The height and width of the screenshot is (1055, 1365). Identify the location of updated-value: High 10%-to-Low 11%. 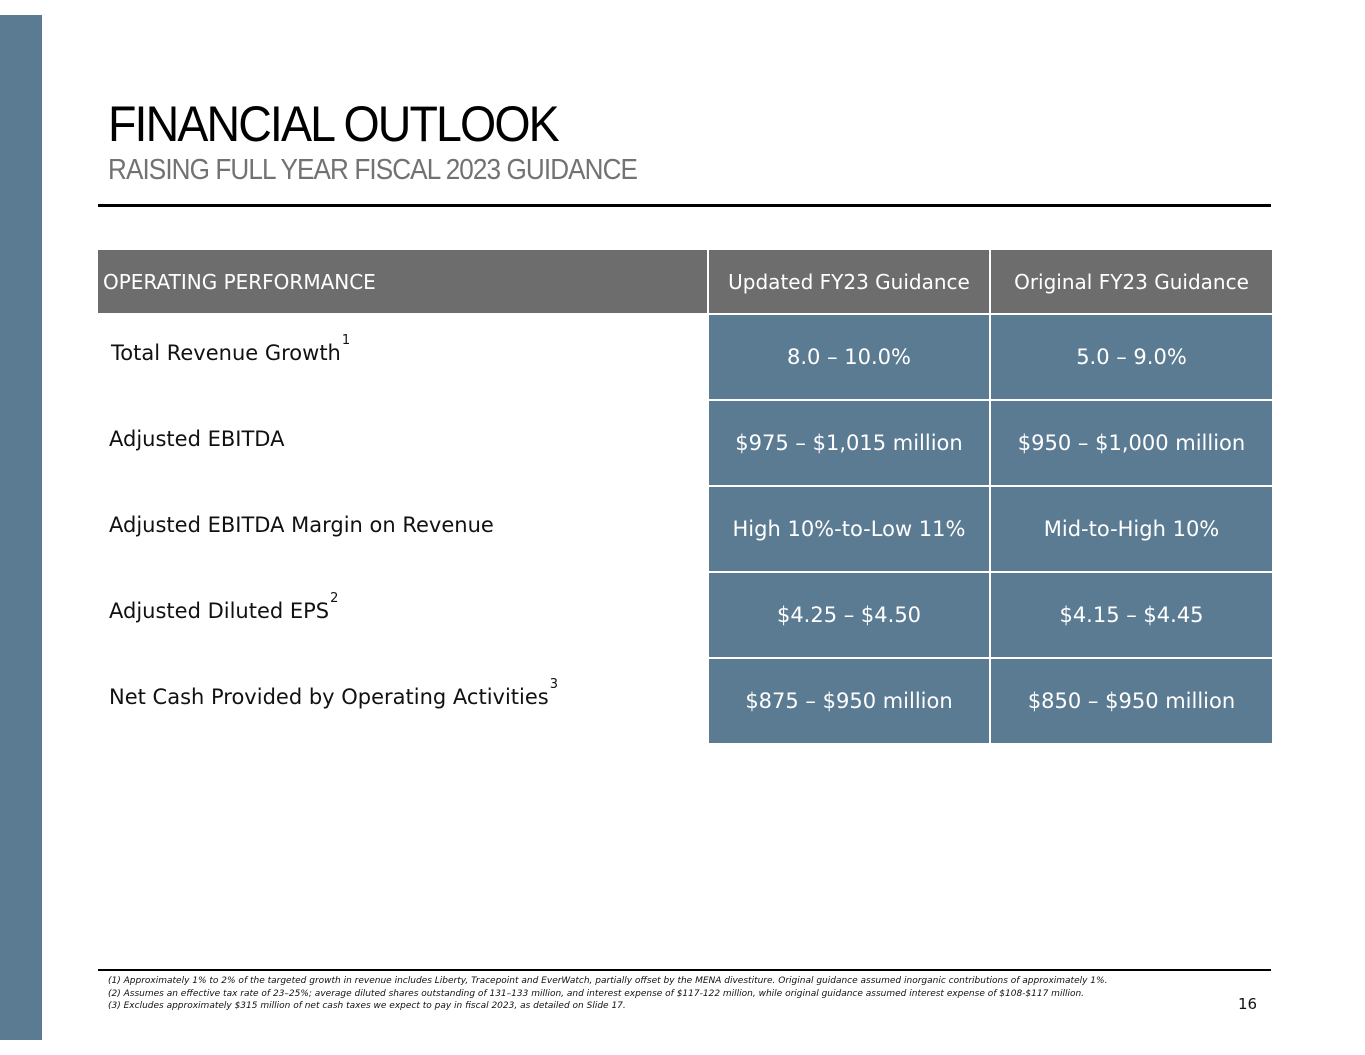
(848, 528).